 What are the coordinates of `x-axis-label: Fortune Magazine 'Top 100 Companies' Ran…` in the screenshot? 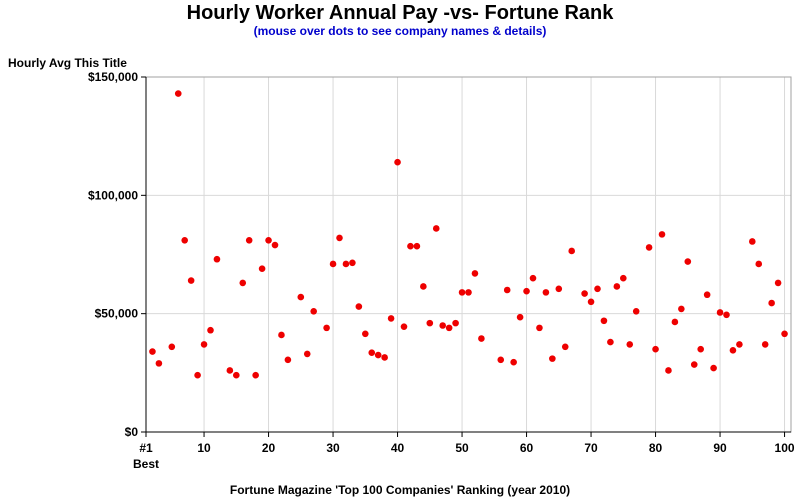 It's located at (400, 490).